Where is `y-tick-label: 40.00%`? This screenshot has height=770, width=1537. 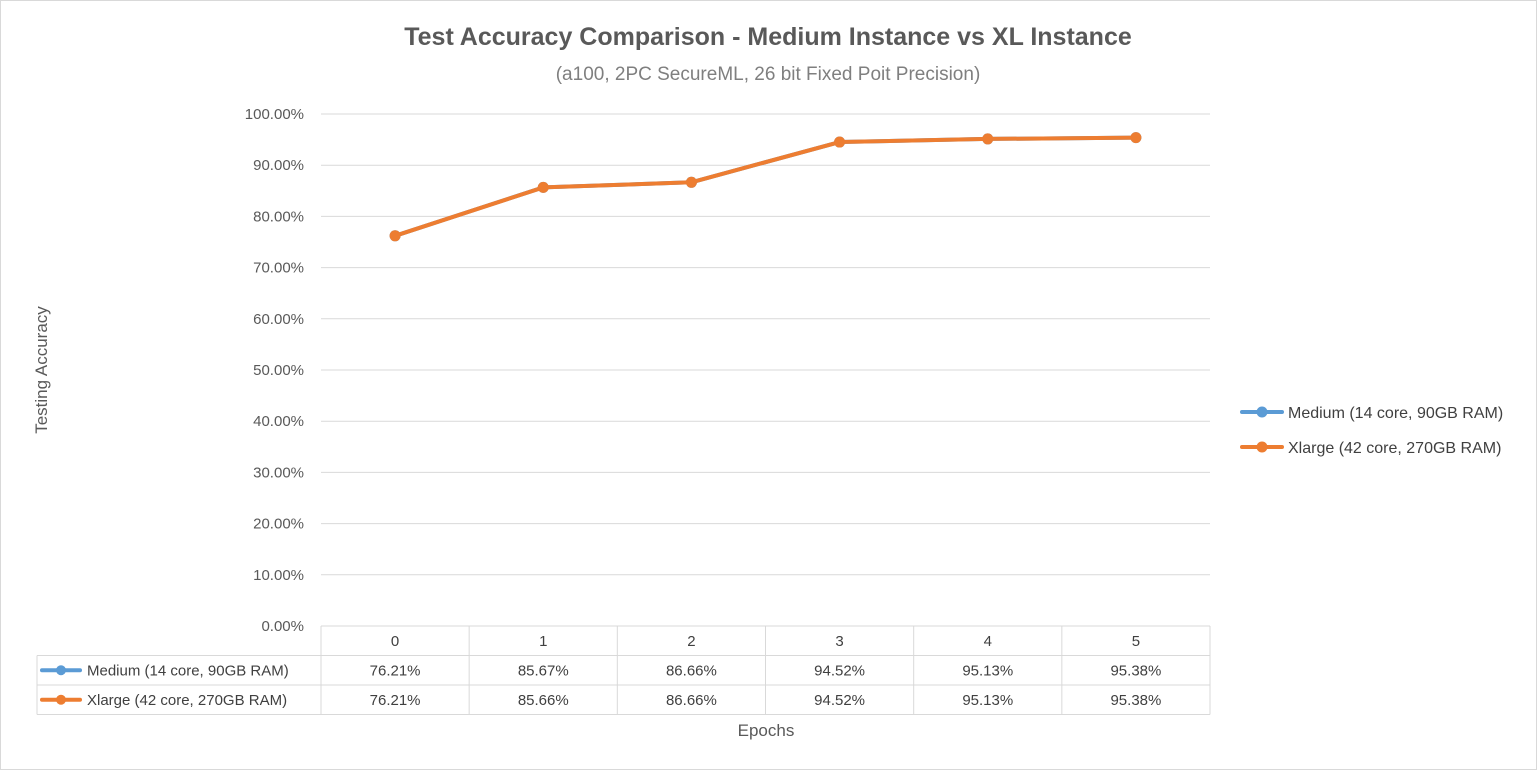
y-tick-label: 40.00% is located at coordinates (278, 421).